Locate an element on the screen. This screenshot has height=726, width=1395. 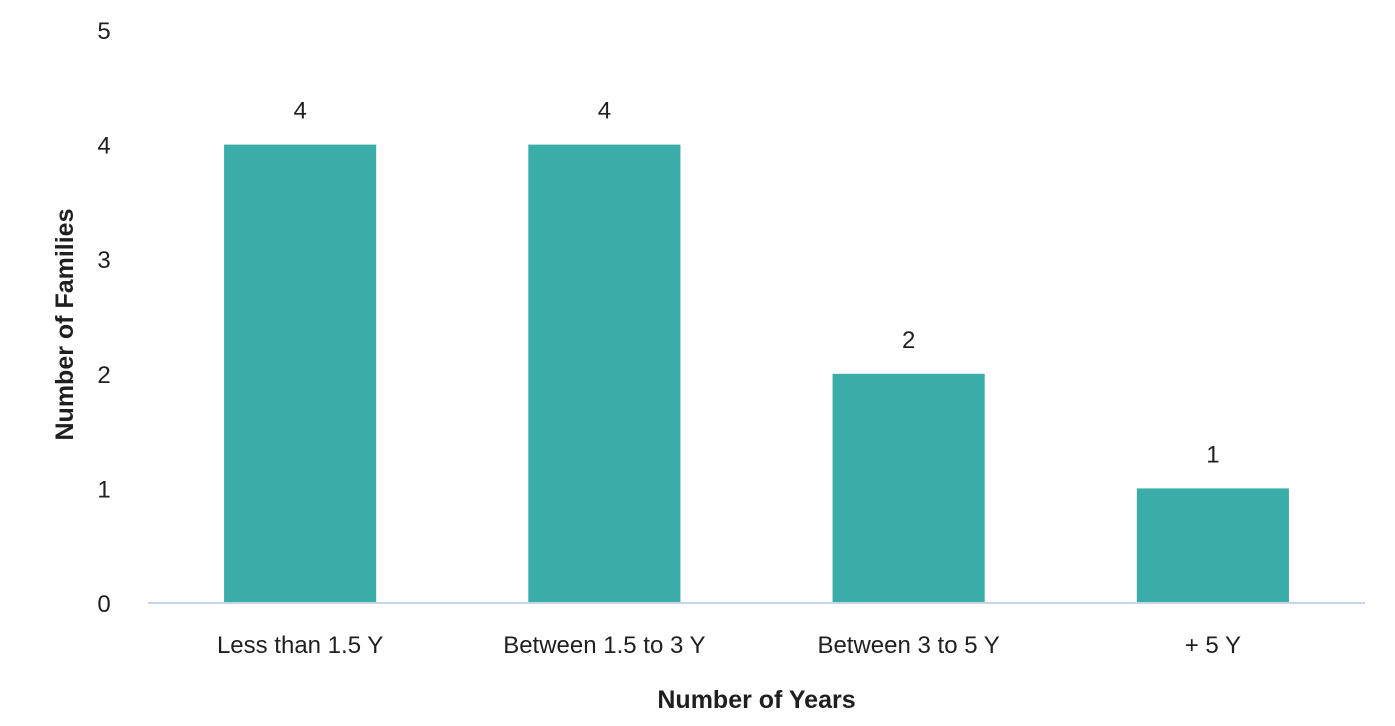
y-axis-ticks: 0 1 2 3 4 5 is located at coordinates (103, 318).